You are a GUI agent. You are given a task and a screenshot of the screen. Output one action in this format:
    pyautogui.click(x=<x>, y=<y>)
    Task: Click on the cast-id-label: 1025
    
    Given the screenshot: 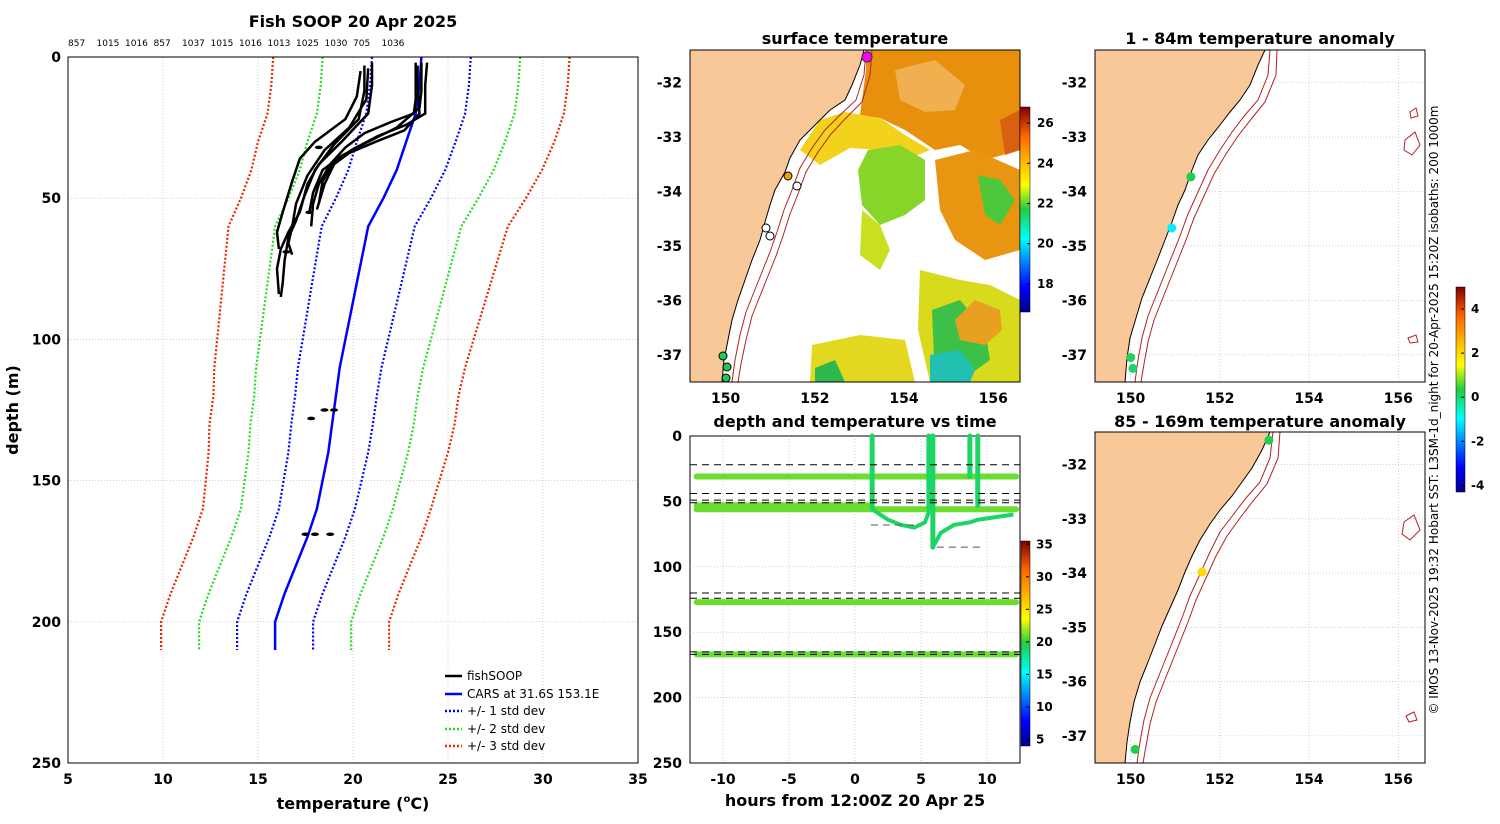 What is the action you would take?
    pyautogui.click(x=307, y=44)
    